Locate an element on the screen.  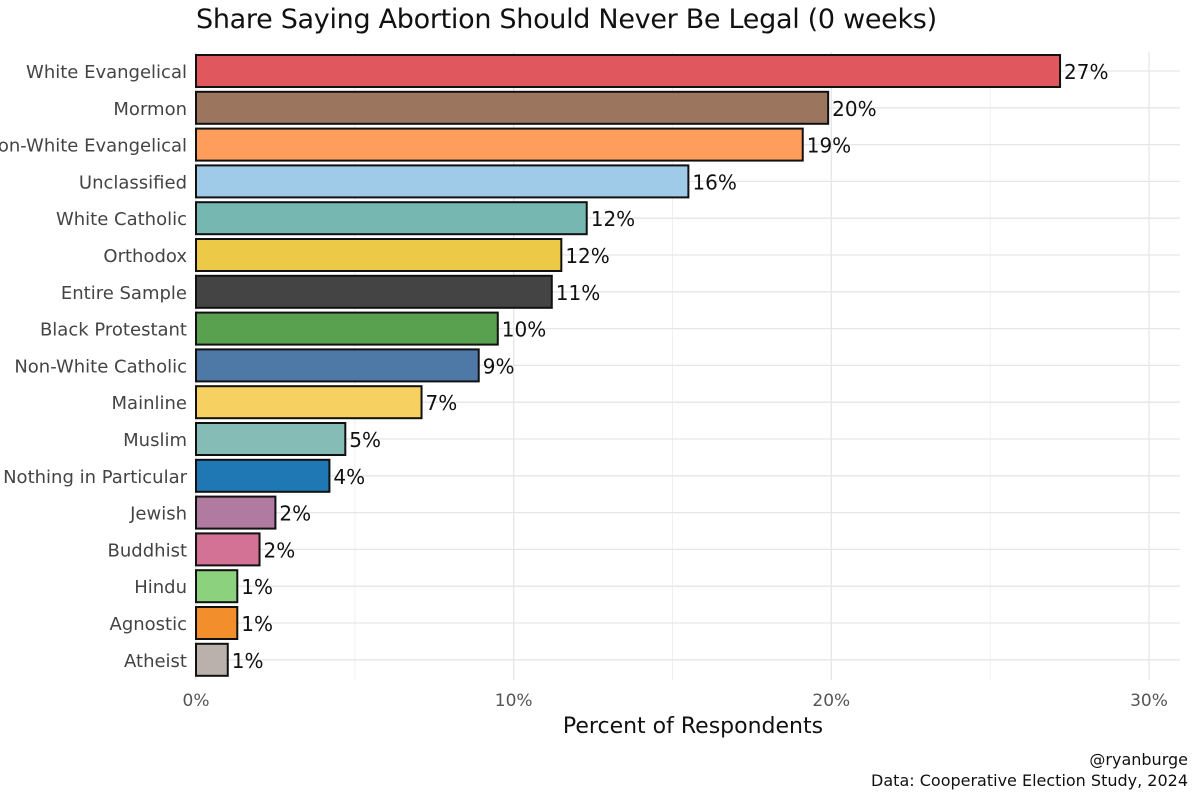
category-label: Unclassified is located at coordinates (133, 182).